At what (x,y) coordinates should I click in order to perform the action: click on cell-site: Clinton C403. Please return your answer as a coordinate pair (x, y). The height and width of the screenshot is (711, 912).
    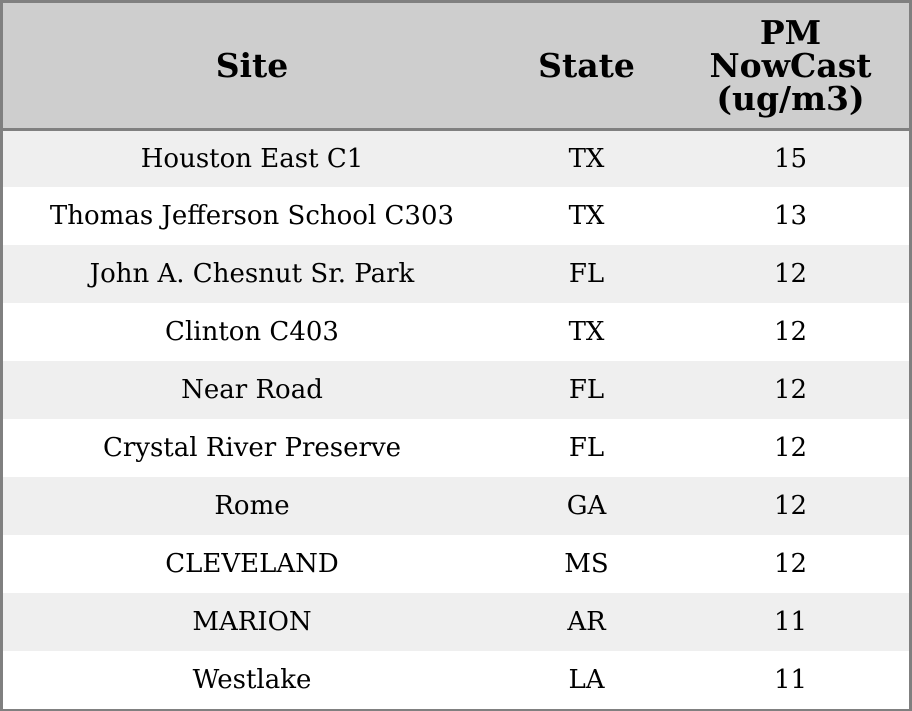
    Looking at the image, I should click on (252, 332).